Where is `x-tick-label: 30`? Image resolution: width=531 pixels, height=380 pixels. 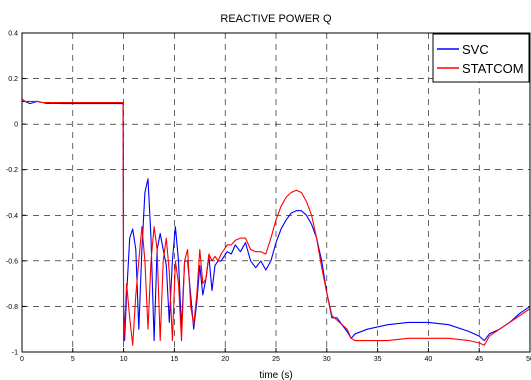
x-tick-label: 30 is located at coordinates (327, 359).